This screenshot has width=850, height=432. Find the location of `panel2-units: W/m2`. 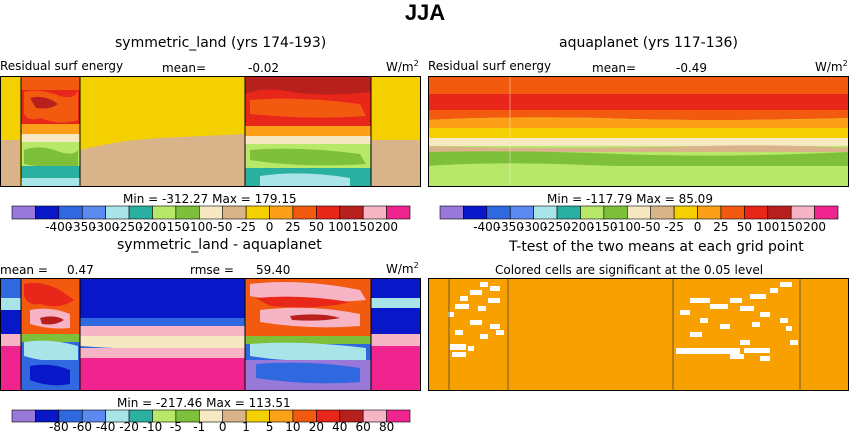

panel2-units: W/m2 is located at coordinates (831, 66).